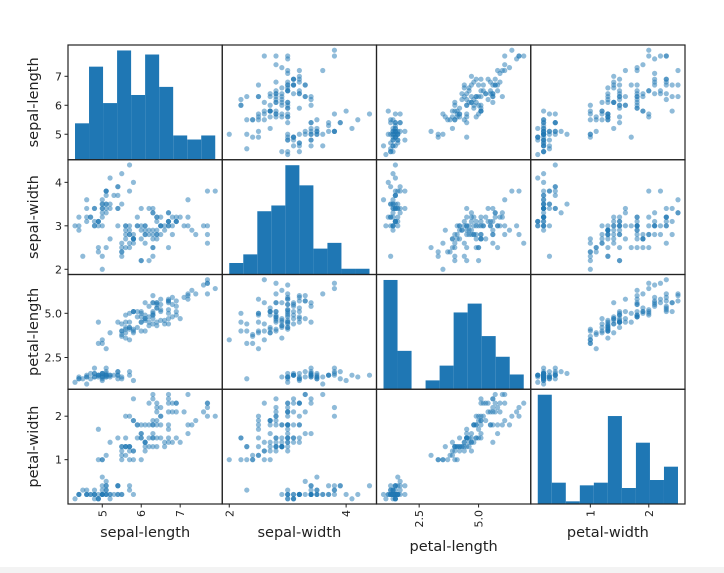 Image resolution: width=724 pixels, height=573 pixels. What do you see at coordinates (102, 513) in the screenshot?
I see `x-tick-label: 5` at bounding box center [102, 513].